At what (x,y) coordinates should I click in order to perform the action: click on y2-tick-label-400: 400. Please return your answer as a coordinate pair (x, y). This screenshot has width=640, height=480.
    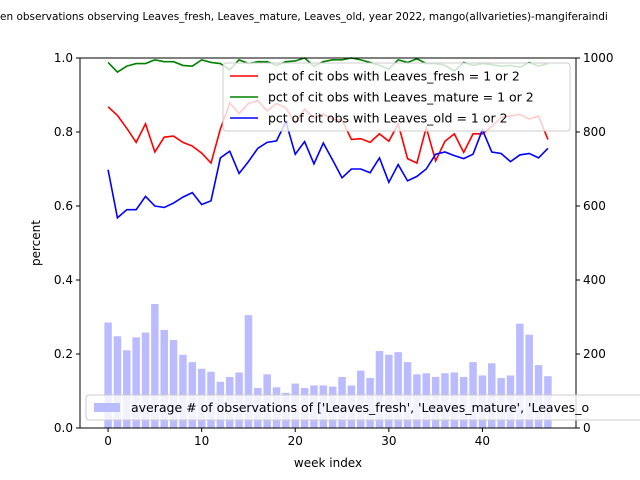
    Looking at the image, I should click on (594, 280).